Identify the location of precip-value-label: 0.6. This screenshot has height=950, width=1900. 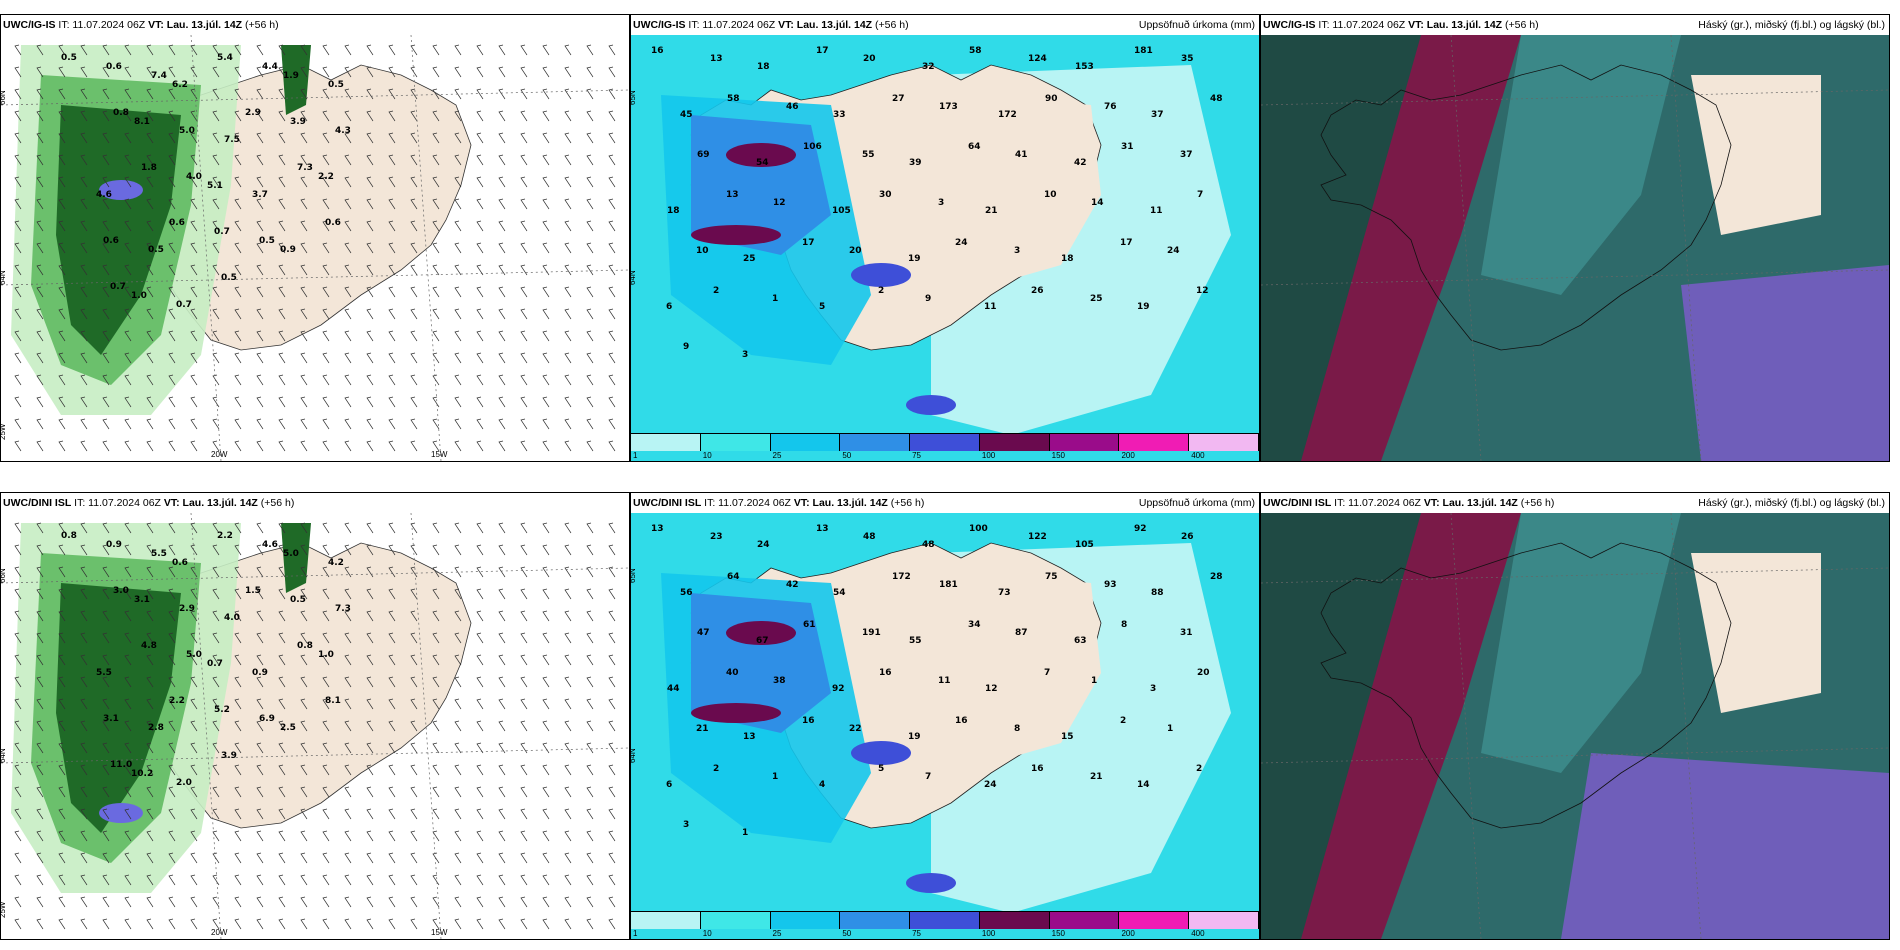
(333, 223).